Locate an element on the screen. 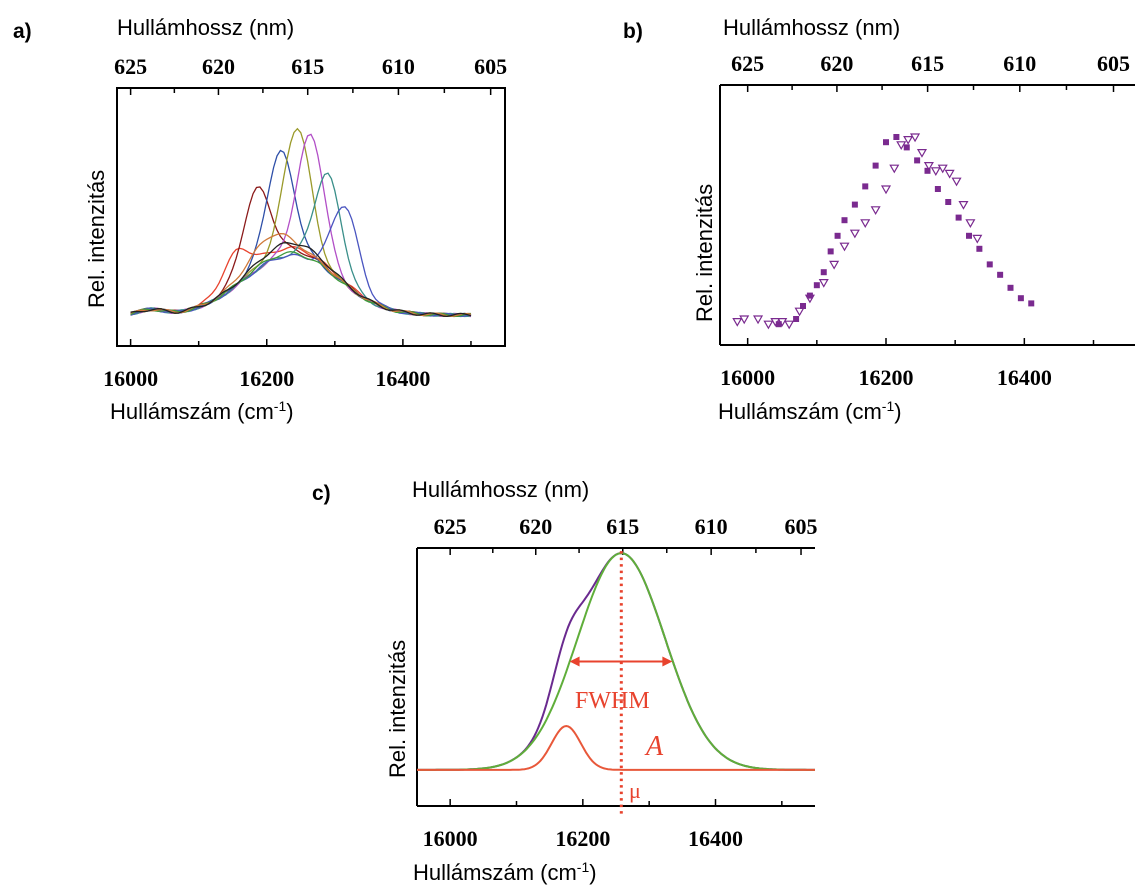  panel-a-letter: a) is located at coordinates (22, 31).